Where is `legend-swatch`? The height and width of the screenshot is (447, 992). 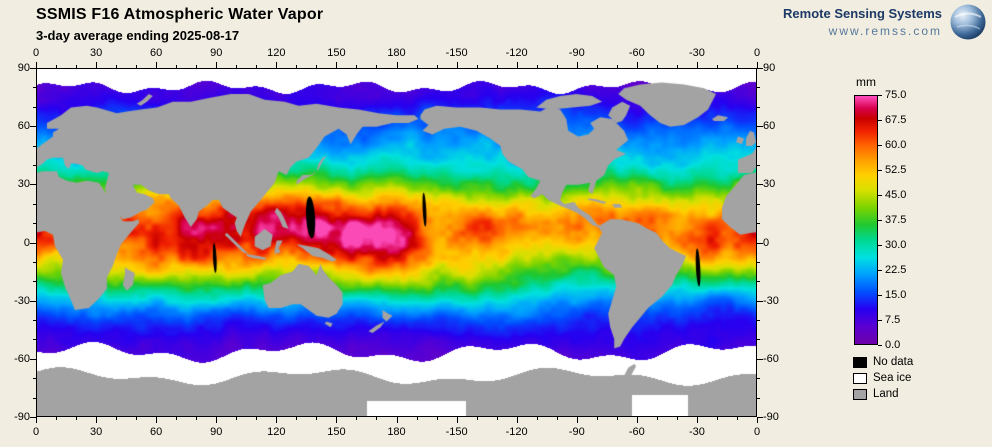
legend-swatch is located at coordinates (860, 394).